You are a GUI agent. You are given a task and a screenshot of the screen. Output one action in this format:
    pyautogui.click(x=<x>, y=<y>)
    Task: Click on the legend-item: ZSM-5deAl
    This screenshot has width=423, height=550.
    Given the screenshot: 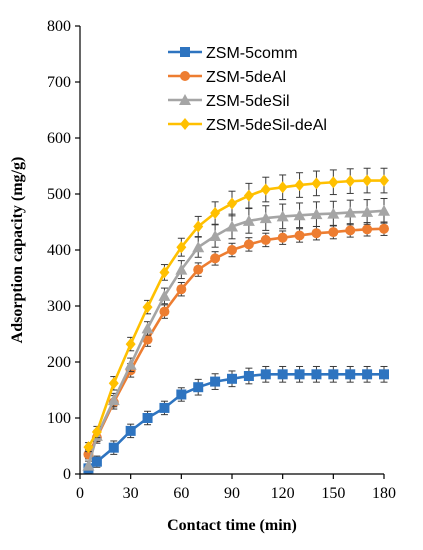 What is the action you would take?
    pyautogui.click(x=227, y=77)
    